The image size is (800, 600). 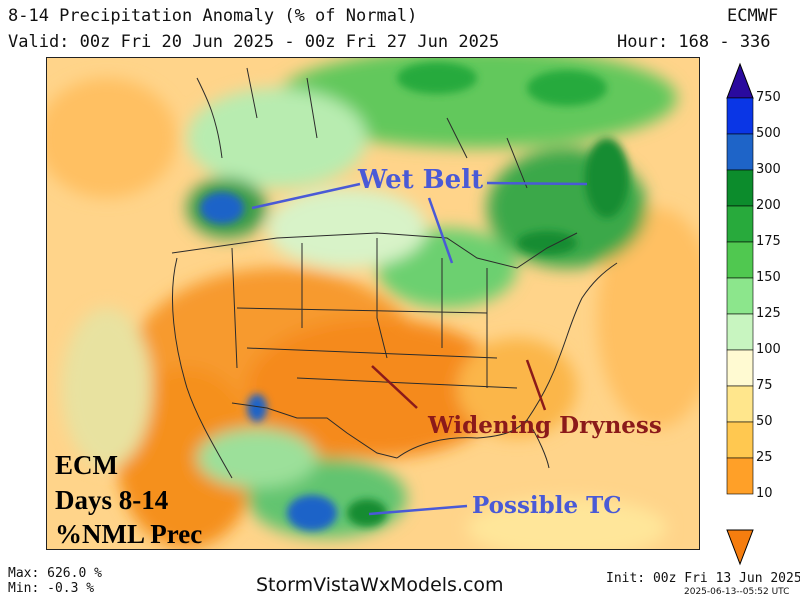 What do you see at coordinates (459, 385) in the screenshot?
I see `dryness-arrows` at bounding box center [459, 385].